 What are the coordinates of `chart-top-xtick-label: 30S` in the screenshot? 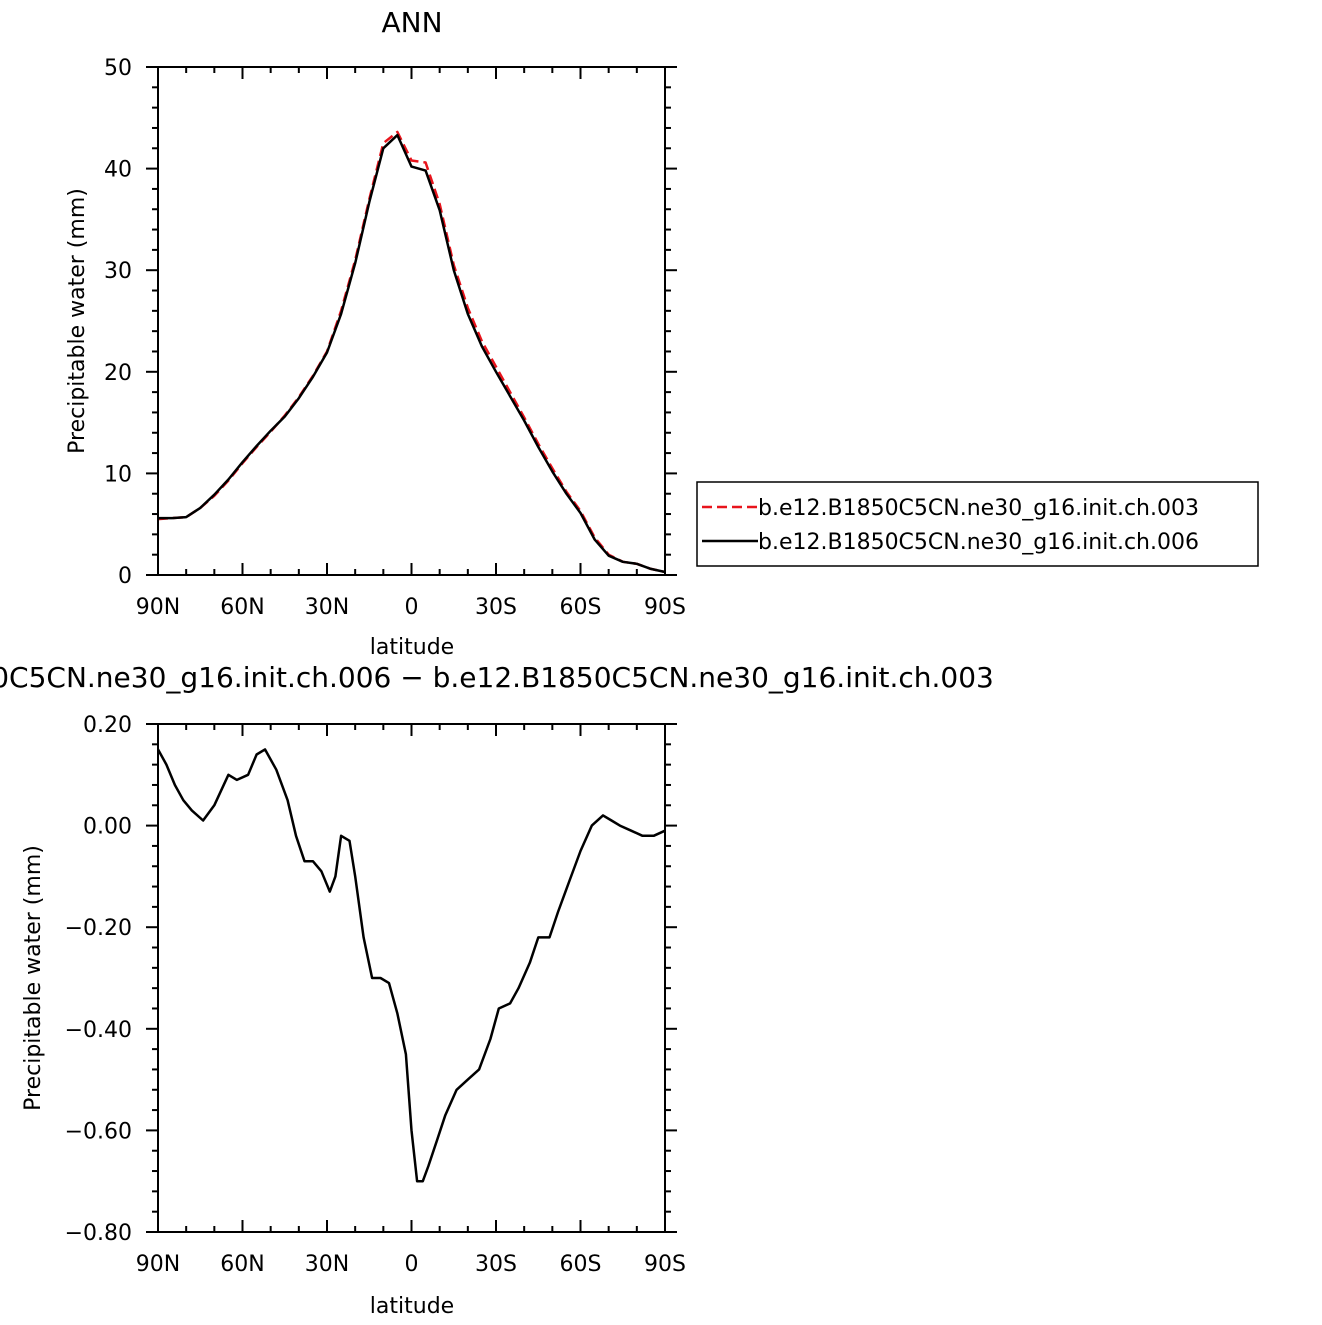 It's located at (496, 607).